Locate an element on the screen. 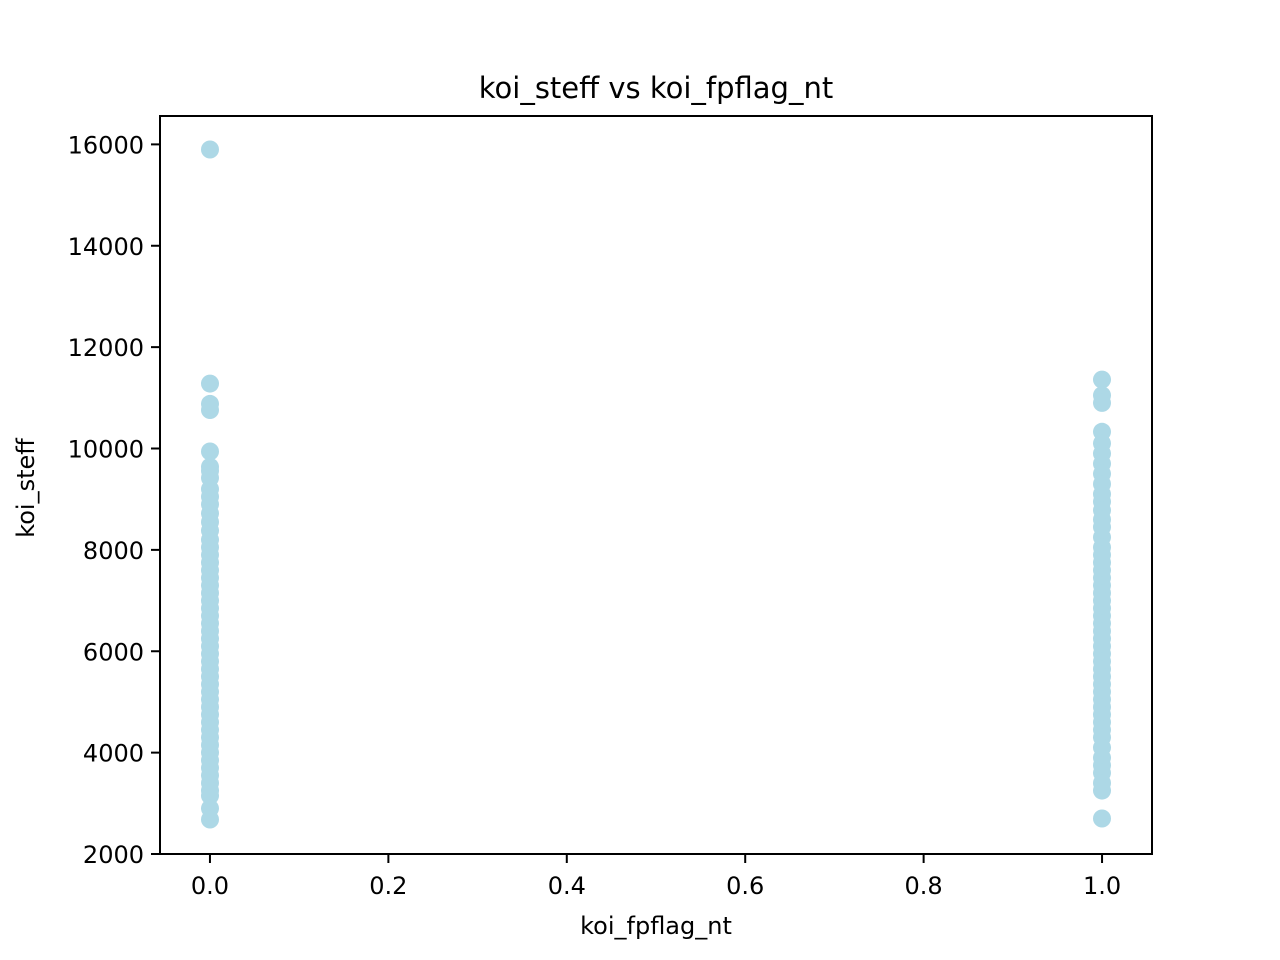 This screenshot has height=960, width=1280. x-tick-label: 0.8 is located at coordinates (924, 886).